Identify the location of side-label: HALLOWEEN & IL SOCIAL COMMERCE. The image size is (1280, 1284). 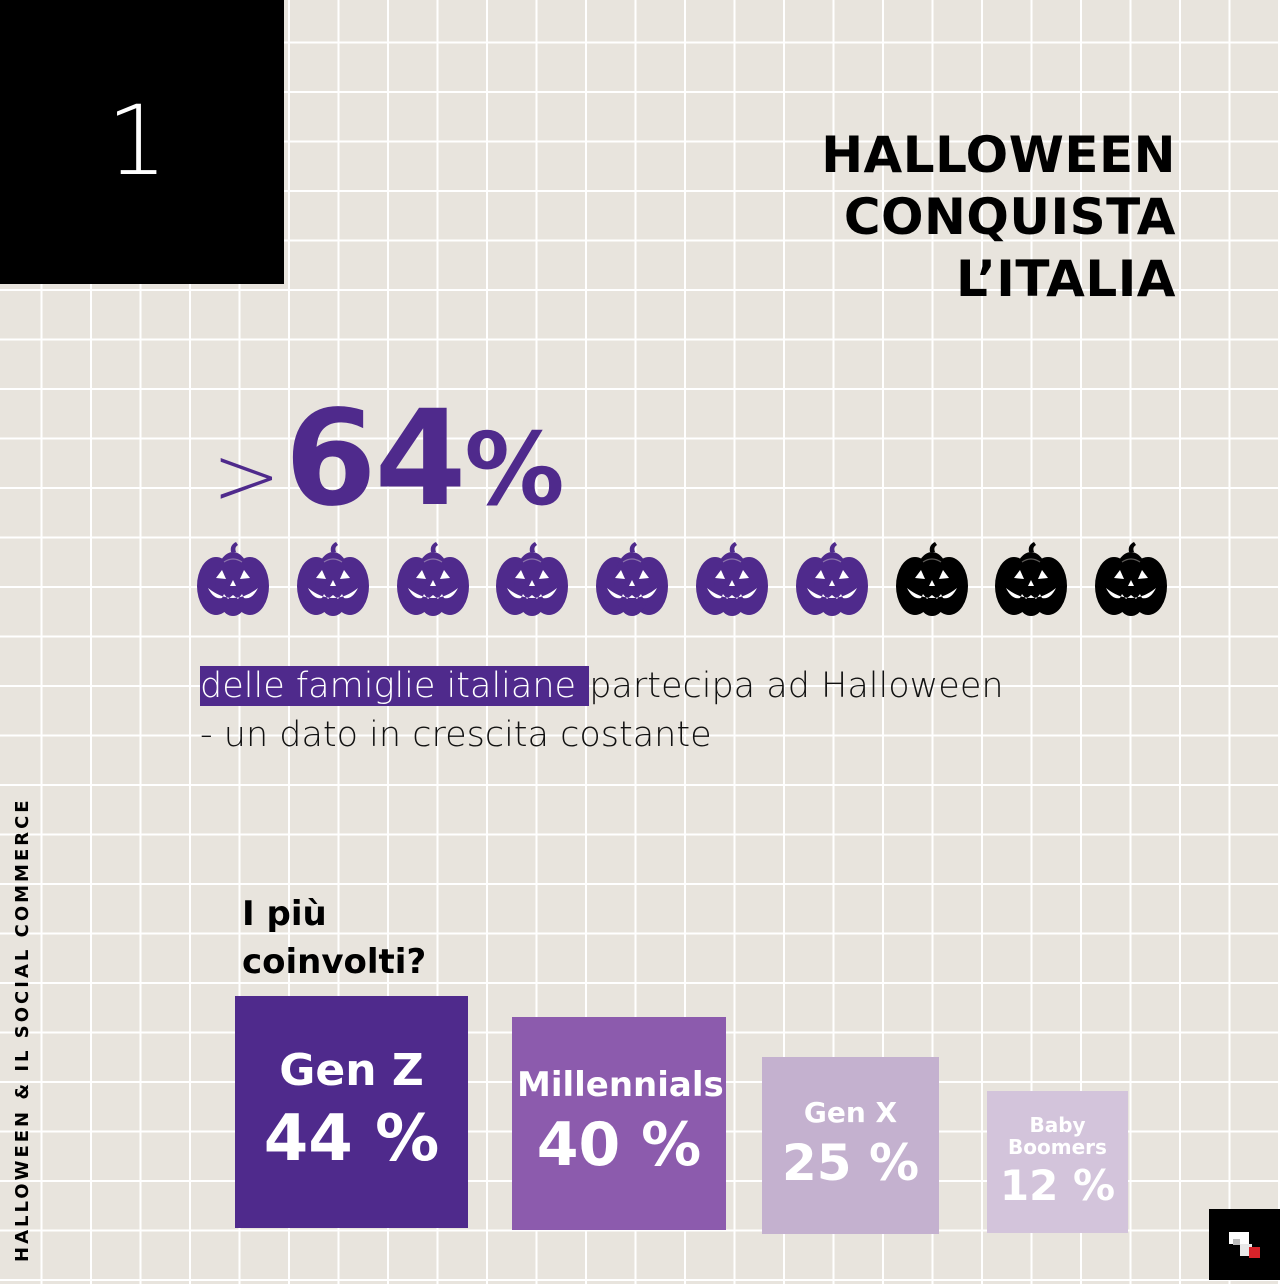
(22, 1029).